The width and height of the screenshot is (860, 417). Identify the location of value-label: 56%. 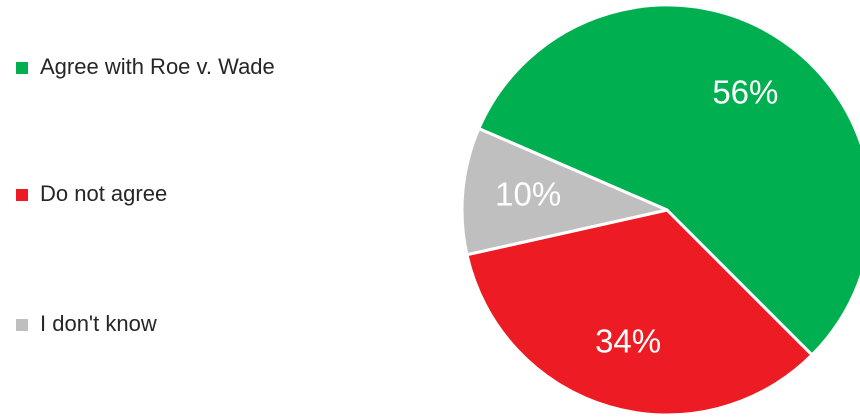
(745, 91).